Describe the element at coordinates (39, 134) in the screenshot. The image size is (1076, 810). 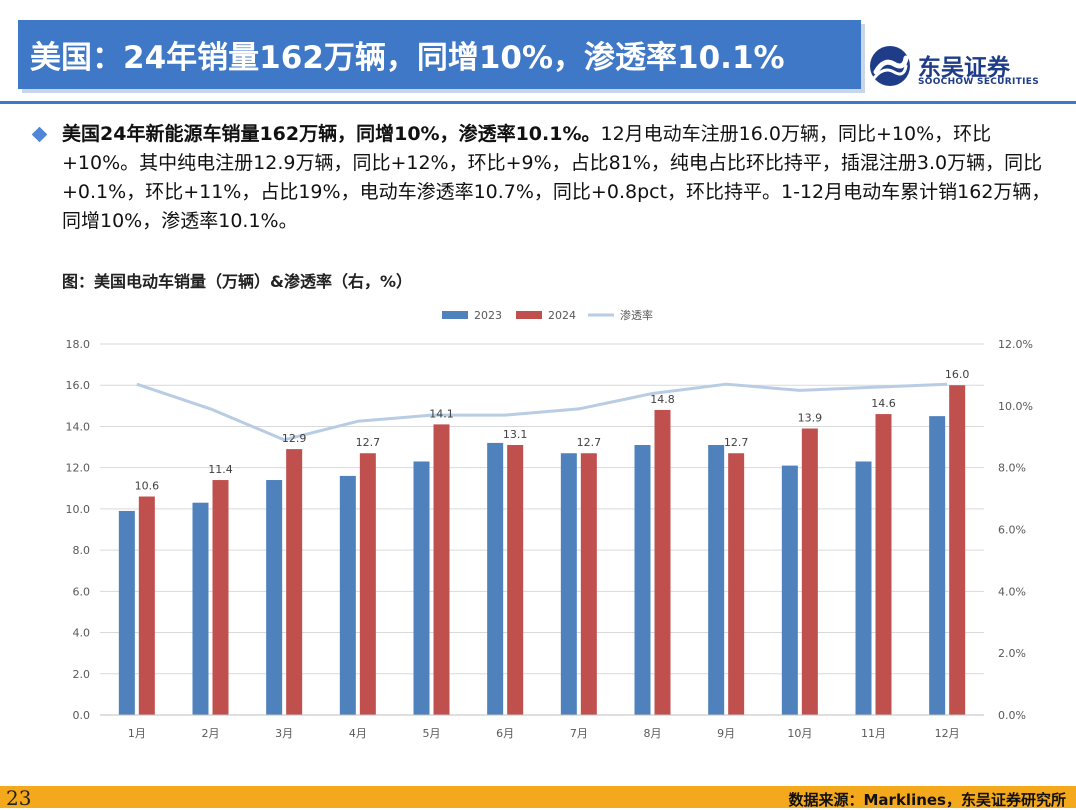
I see `diamond-bullet-icon` at that location.